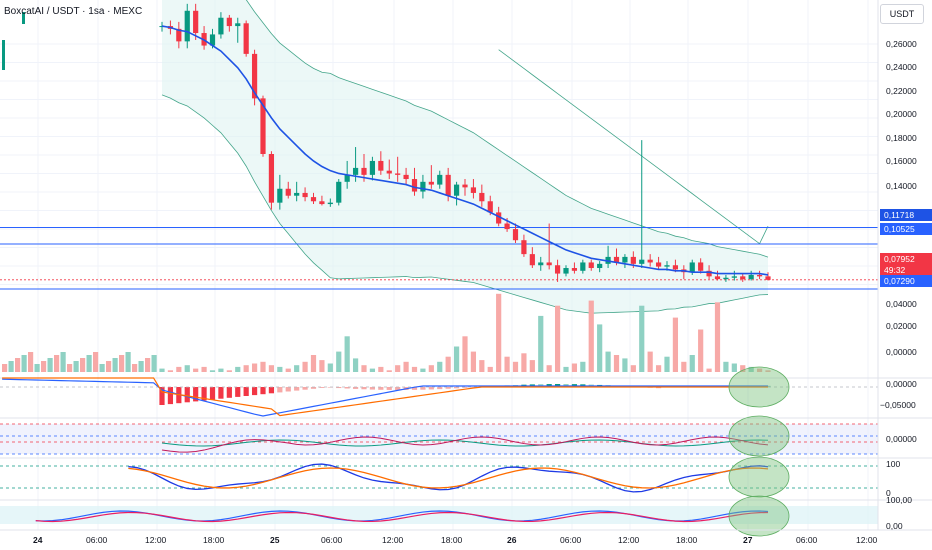 The height and width of the screenshot is (550, 932). What do you see at coordinates (906, 259) in the screenshot?
I see `price-tag: 0,07952` at bounding box center [906, 259].